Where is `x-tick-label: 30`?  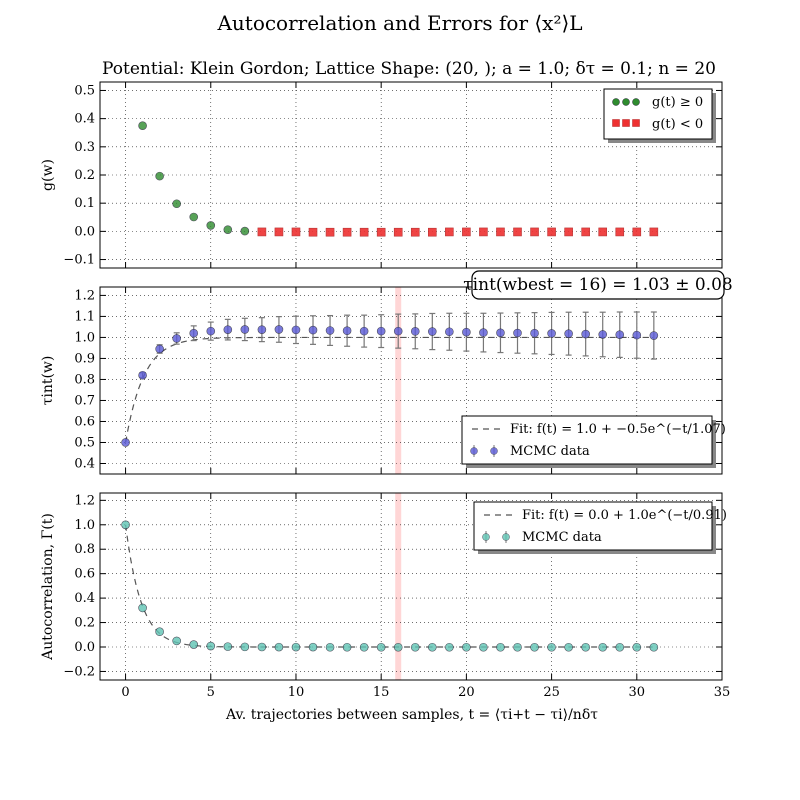
x-tick-label: 30 is located at coordinates (637, 692).